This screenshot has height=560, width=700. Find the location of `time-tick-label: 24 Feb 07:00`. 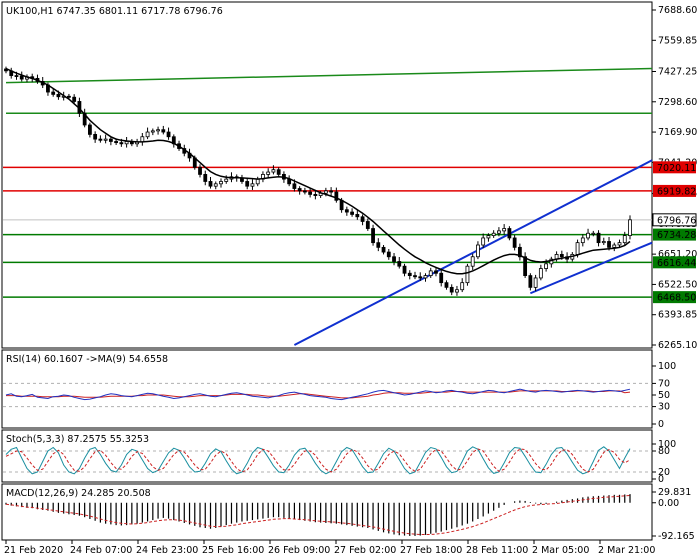

time-tick-label: 24 Feb 07:00 is located at coordinates (101, 550).